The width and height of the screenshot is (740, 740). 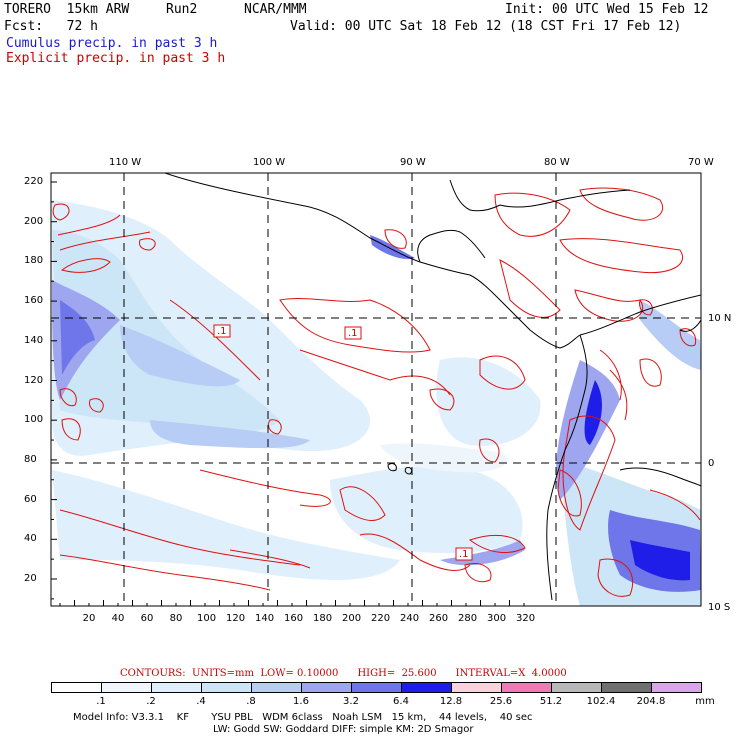 What do you see at coordinates (151, 701) in the screenshot?
I see `colorbar-label: .2` at bounding box center [151, 701].